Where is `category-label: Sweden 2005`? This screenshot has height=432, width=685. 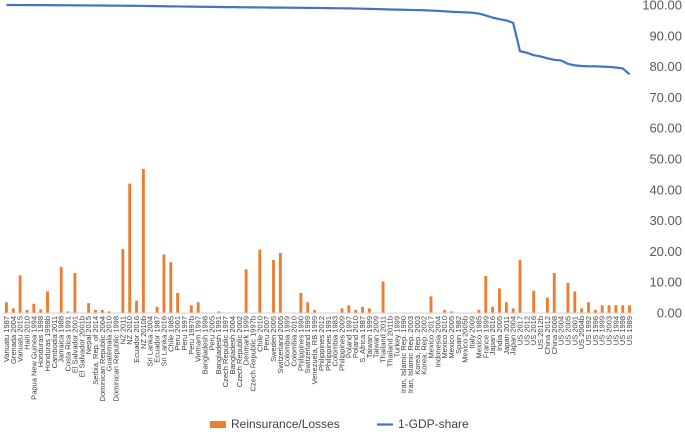
category-label: Sweden 2005 is located at coordinates (273, 339).